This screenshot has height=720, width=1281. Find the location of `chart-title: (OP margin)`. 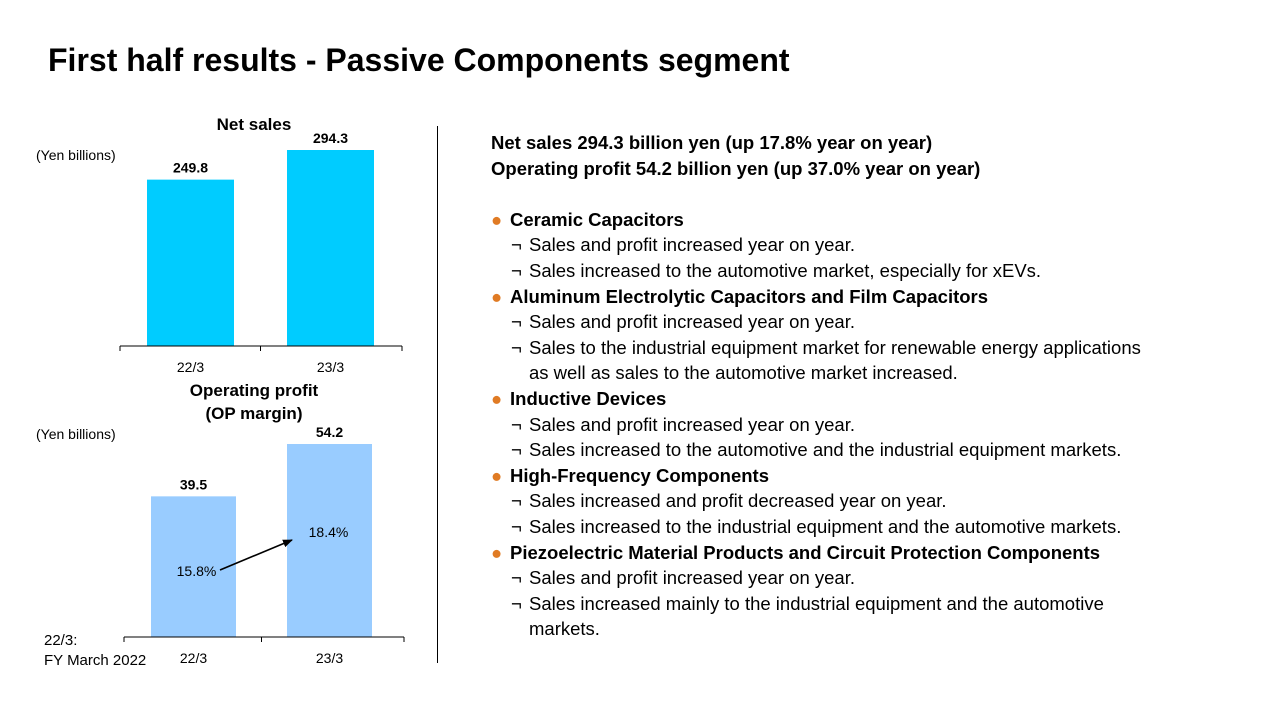

chart-title: (OP margin) is located at coordinates (254, 413).